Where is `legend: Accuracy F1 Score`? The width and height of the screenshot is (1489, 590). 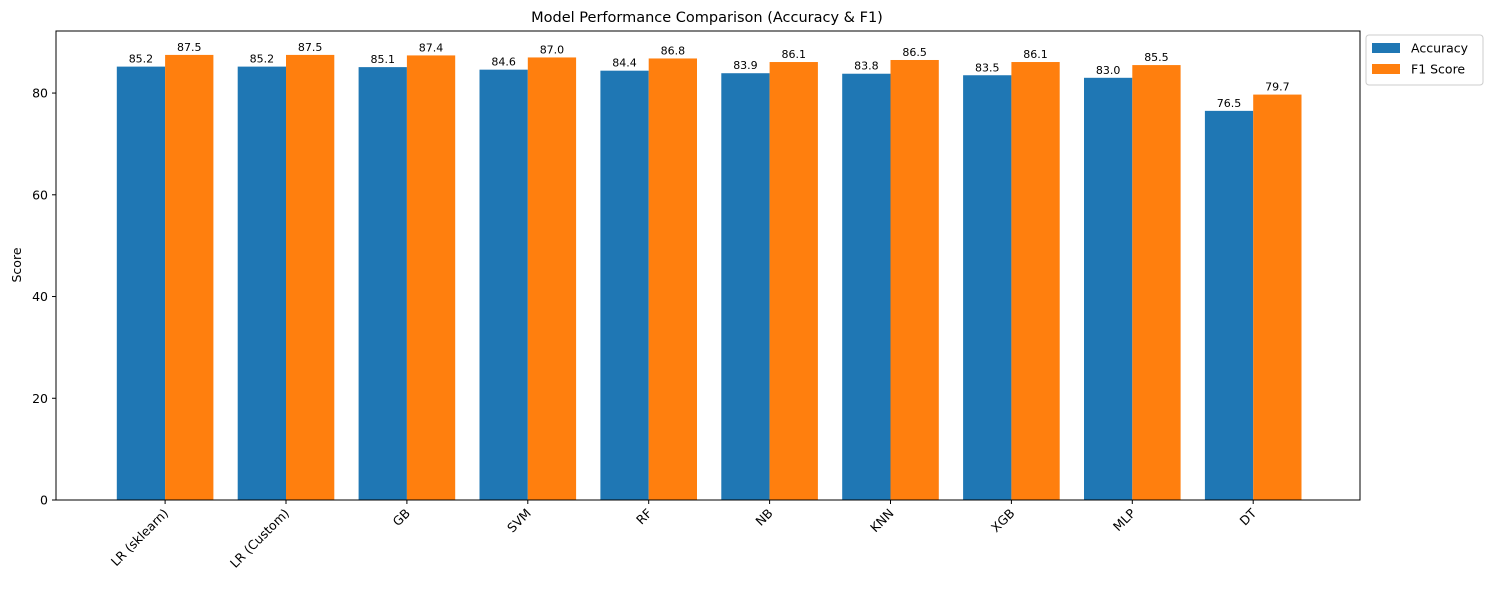
legend: Accuracy F1 Score is located at coordinates (1424, 60).